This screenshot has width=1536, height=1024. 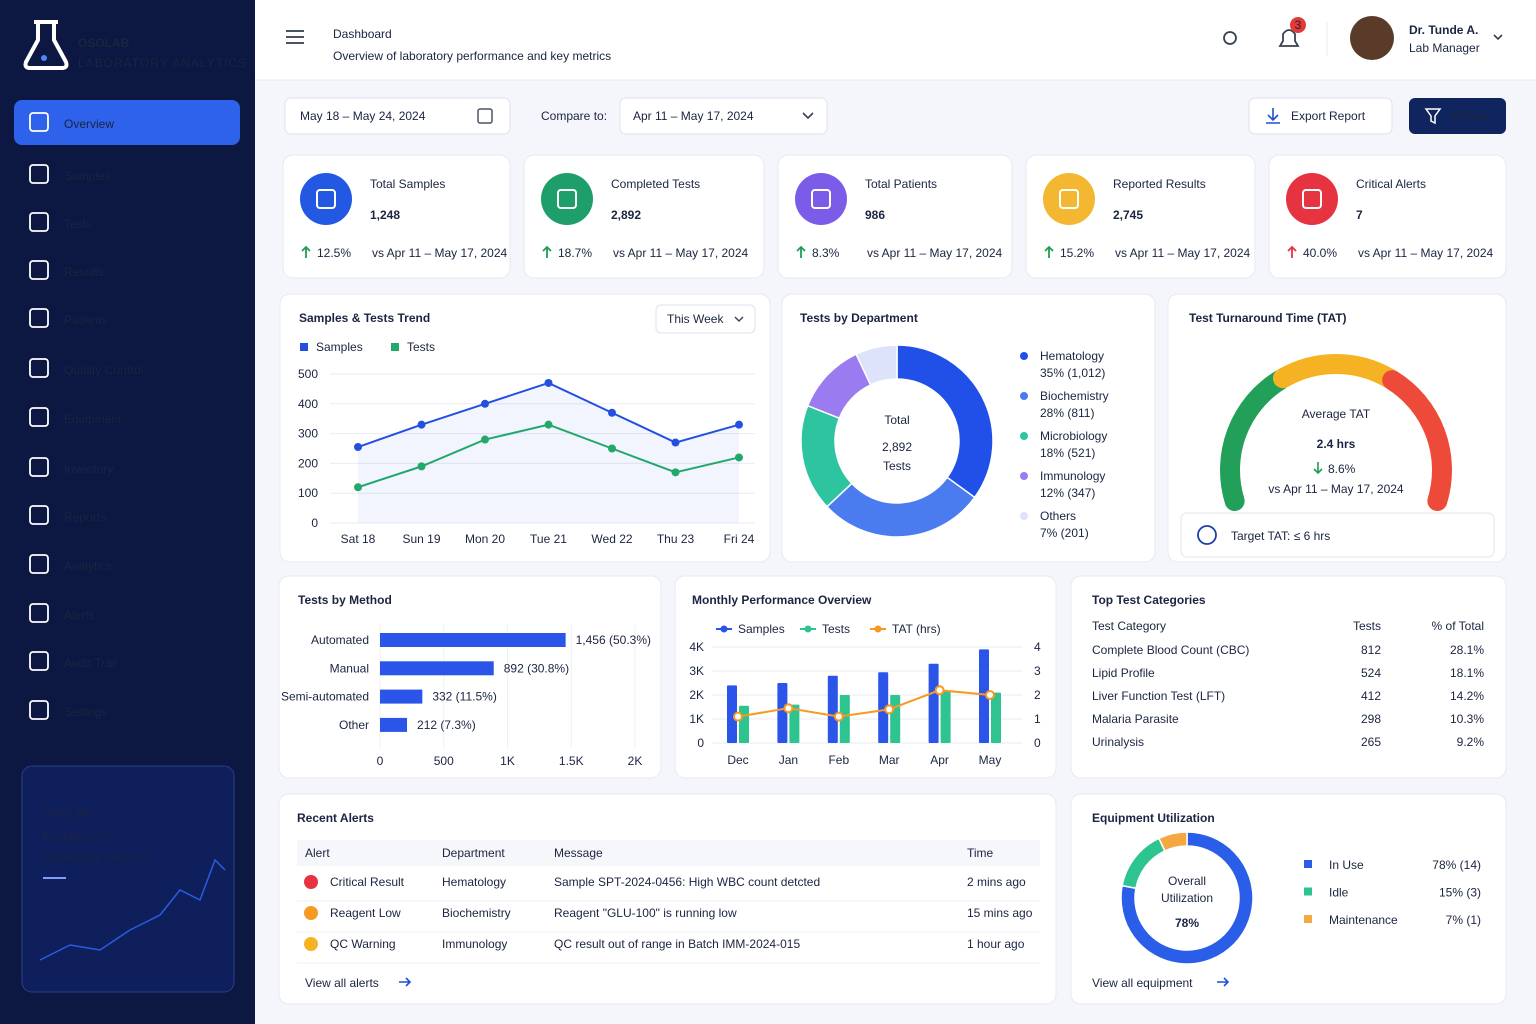 I want to click on nav-item: Alerts, so click(x=79, y=615).